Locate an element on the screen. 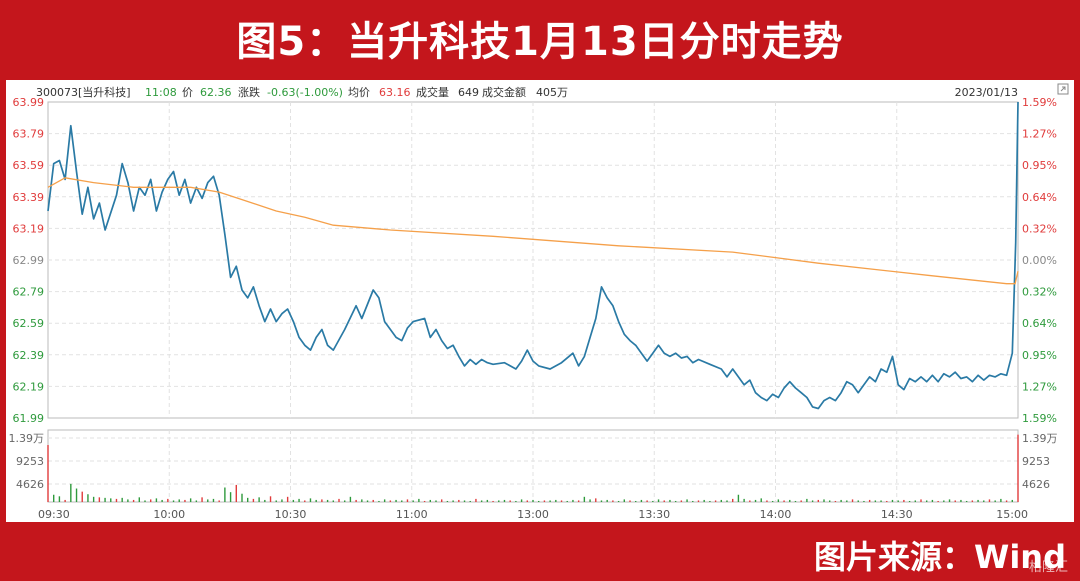 The image size is (1080, 581). y-tick-label: 62.19 is located at coordinates (29, 386).